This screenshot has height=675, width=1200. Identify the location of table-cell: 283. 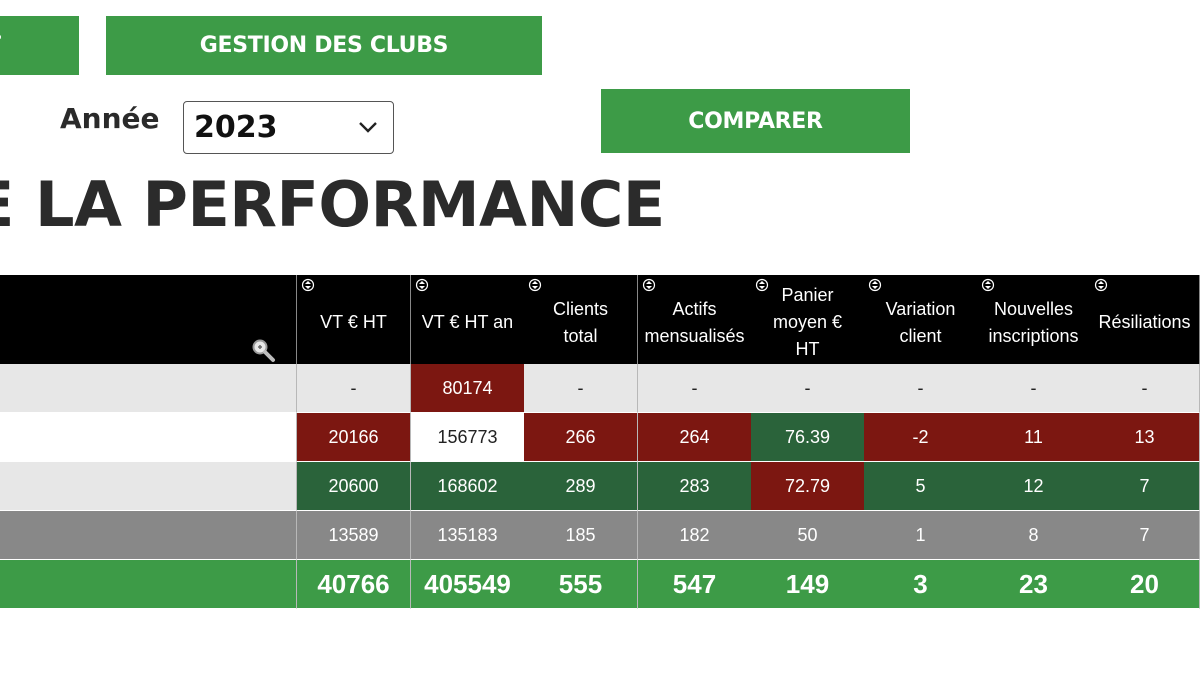
(695, 486).